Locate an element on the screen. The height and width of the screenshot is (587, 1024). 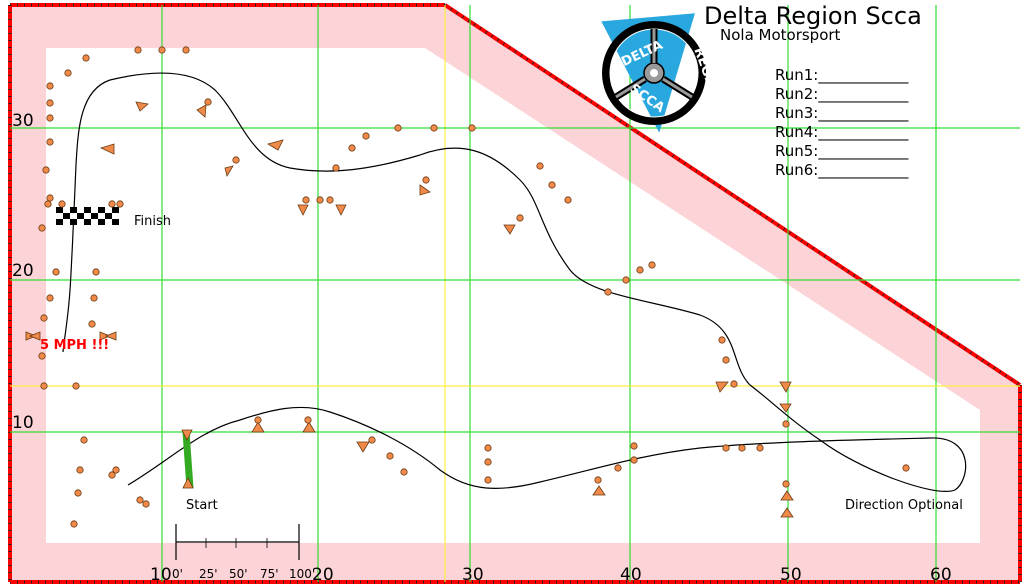
run-line-3: Run3:____________ is located at coordinates (842, 113).